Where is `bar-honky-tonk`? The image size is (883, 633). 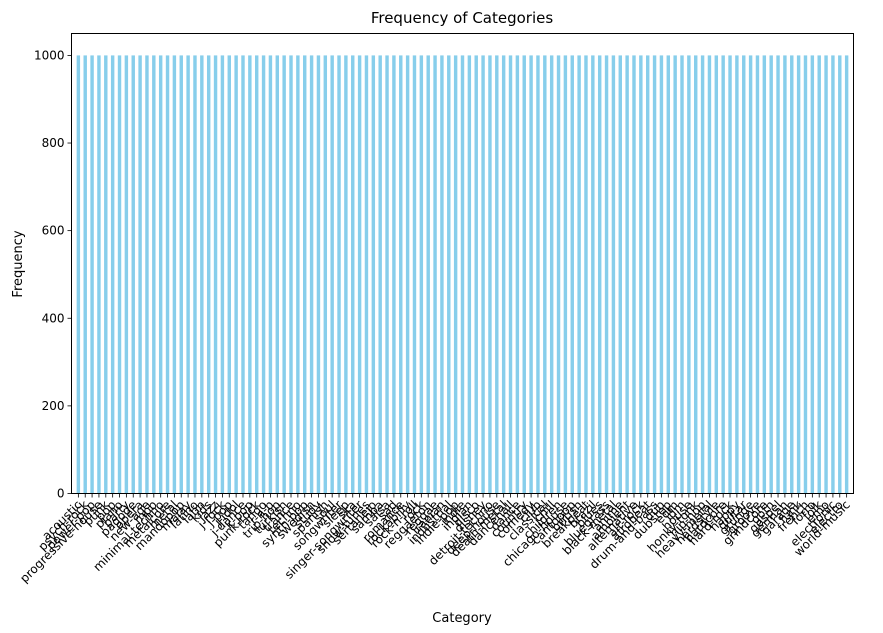
bar-honky-tonk is located at coordinates (696, 274).